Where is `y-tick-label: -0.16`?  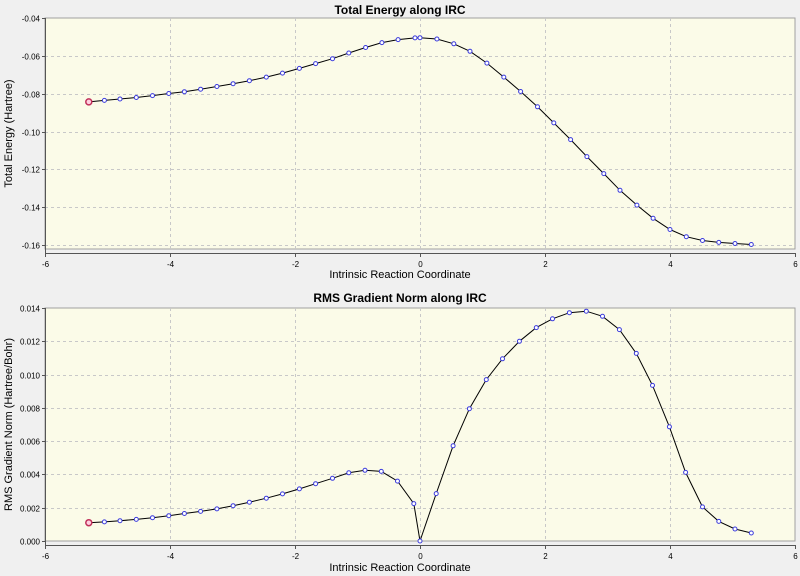 y-tick-label: -0.16 is located at coordinates (31, 246).